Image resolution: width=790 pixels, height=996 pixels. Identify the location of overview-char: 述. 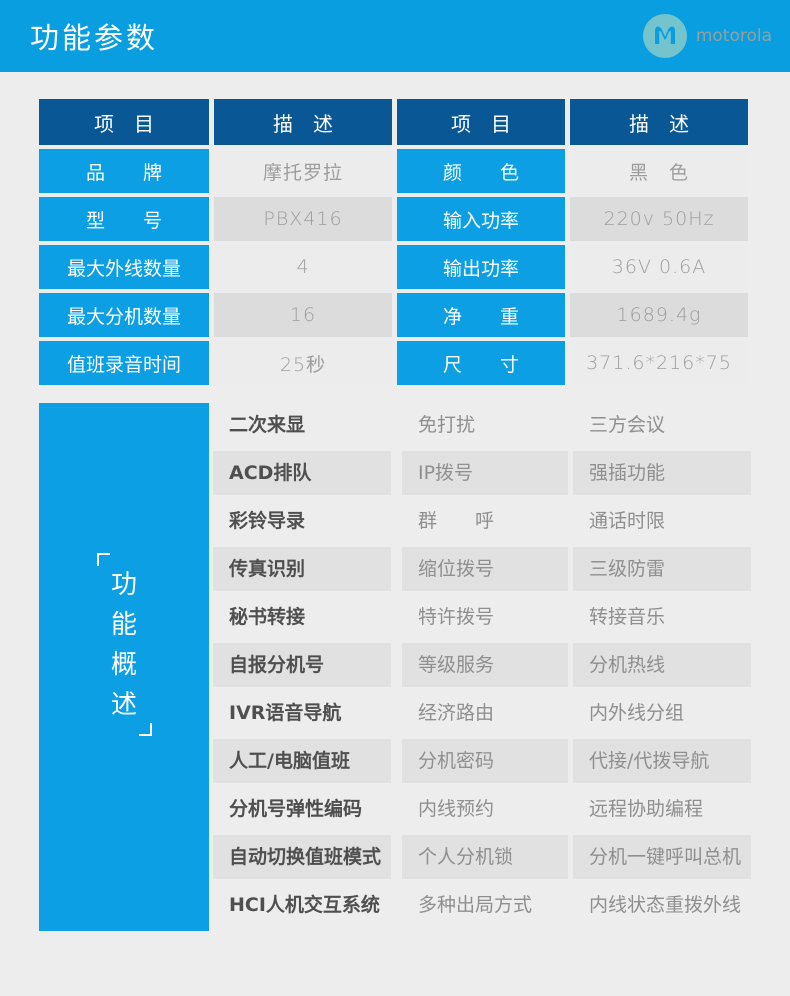
(123, 705).